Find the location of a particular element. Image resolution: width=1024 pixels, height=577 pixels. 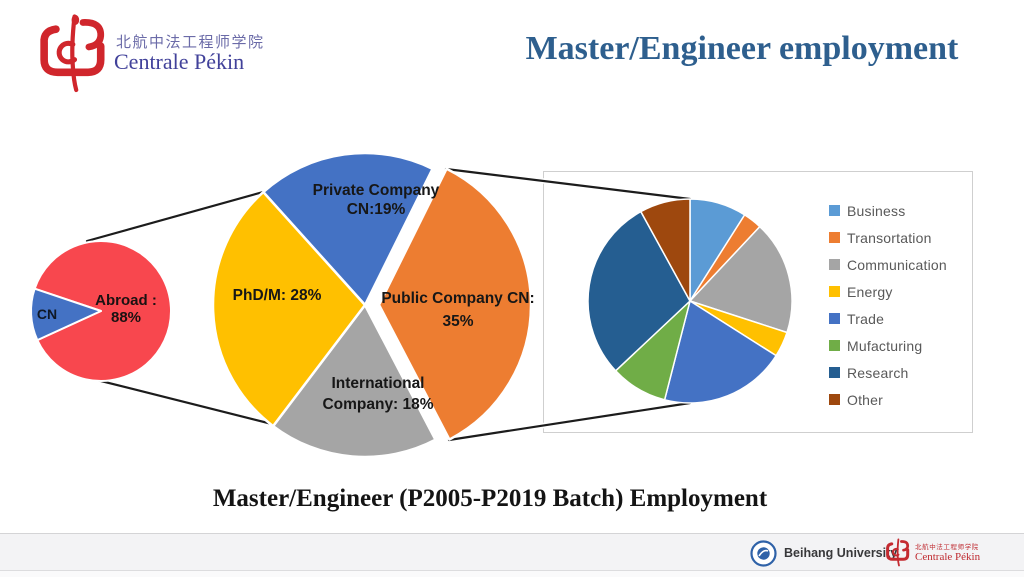

employment-pie-label-public: Public Company CN: 35% is located at coordinates (458, 310).